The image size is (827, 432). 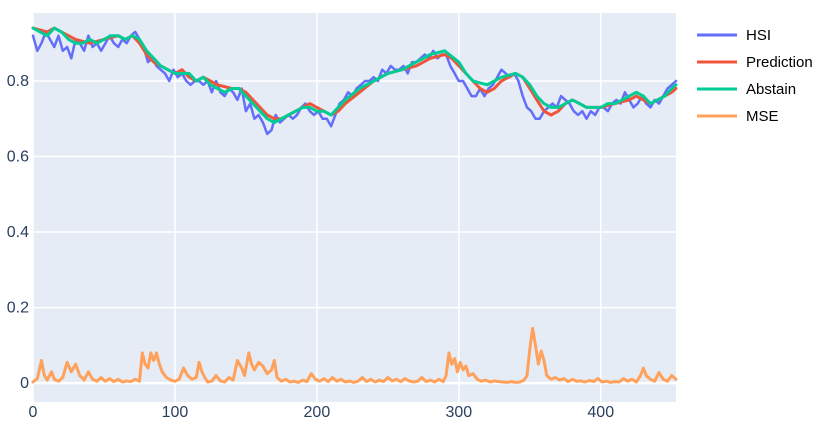 What do you see at coordinates (18, 308) in the screenshot?
I see `y-tick-label: 0.2` at bounding box center [18, 308].